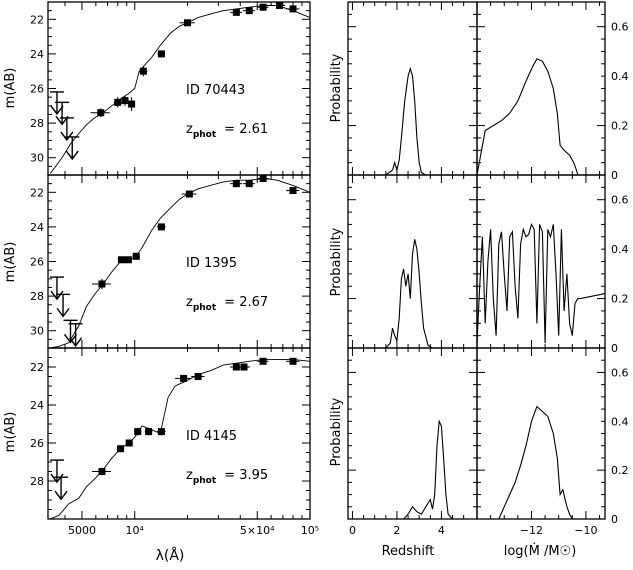 Image resolution: width=633 pixels, height=570 pixels. What do you see at coordinates (10, 432) in the screenshot?
I see `sed-ylabel-bottom: m(AB)` at bounding box center [10, 432].